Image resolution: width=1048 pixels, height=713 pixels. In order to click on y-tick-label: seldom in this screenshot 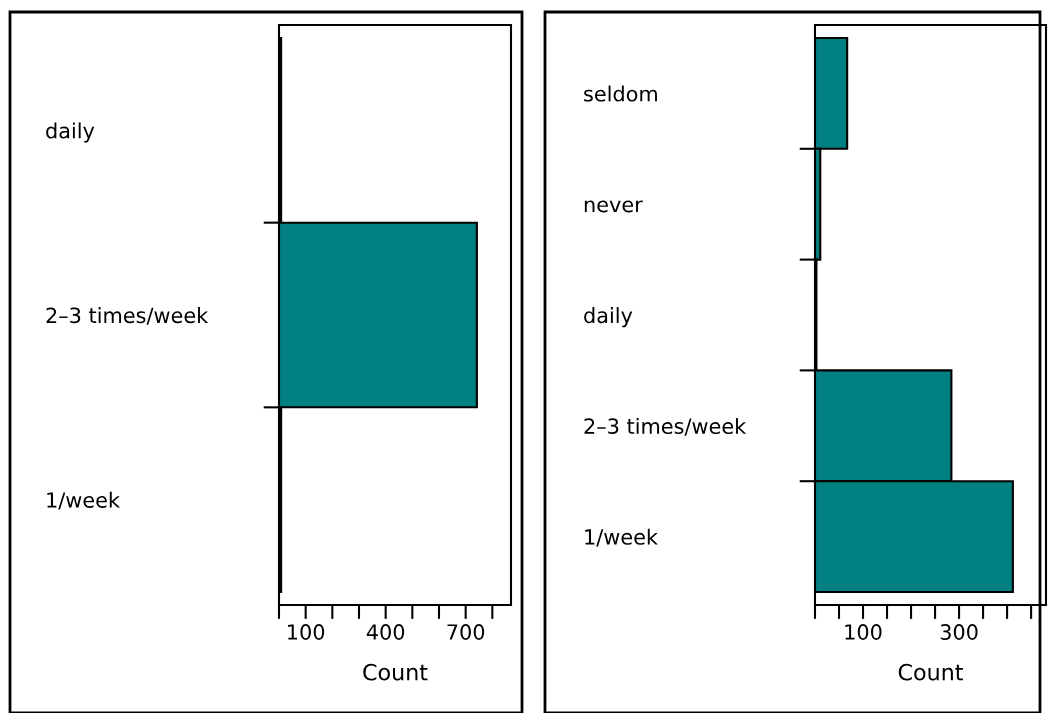, I will do `click(620, 93)`.